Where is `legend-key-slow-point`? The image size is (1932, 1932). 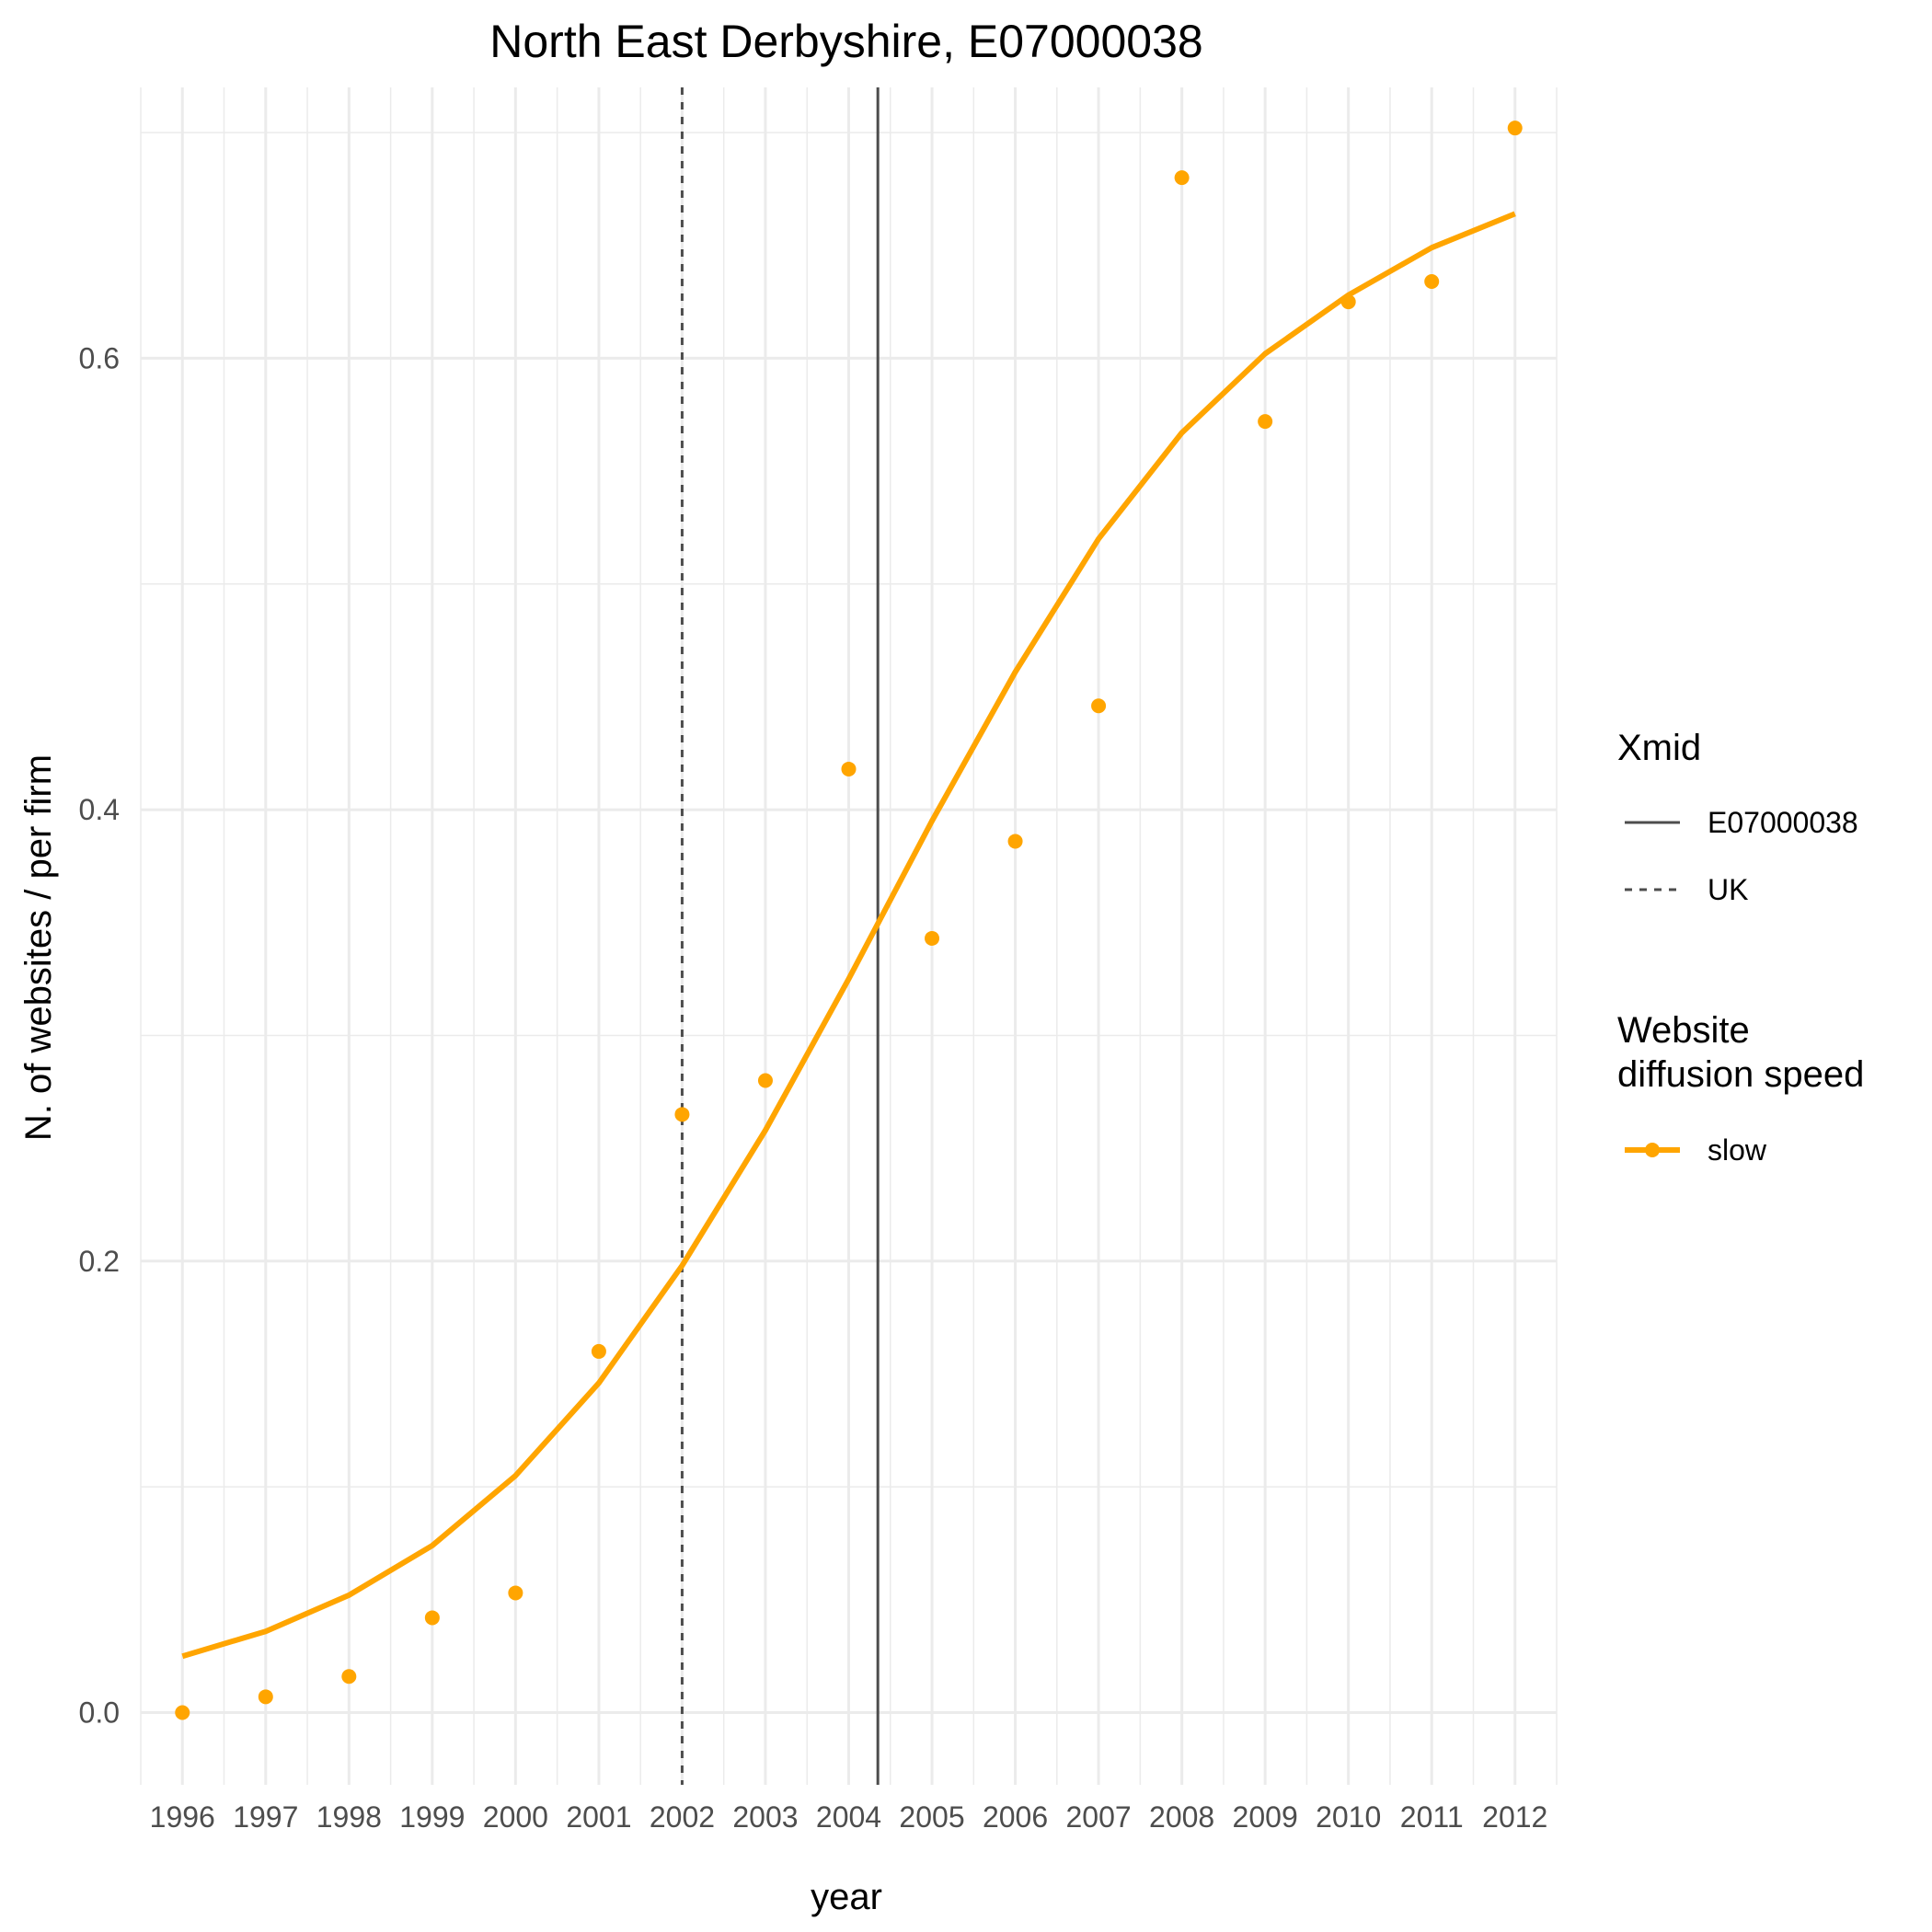
legend-key-slow-point is located at coordinates (1652, 1150).